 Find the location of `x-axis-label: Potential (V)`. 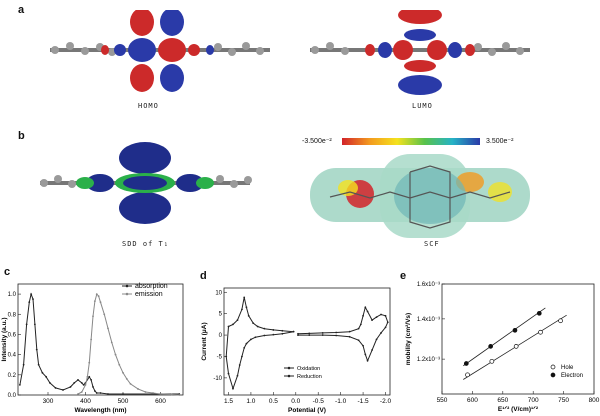

x-axis-label: Potential (V) is located at coordinates (307, 410).